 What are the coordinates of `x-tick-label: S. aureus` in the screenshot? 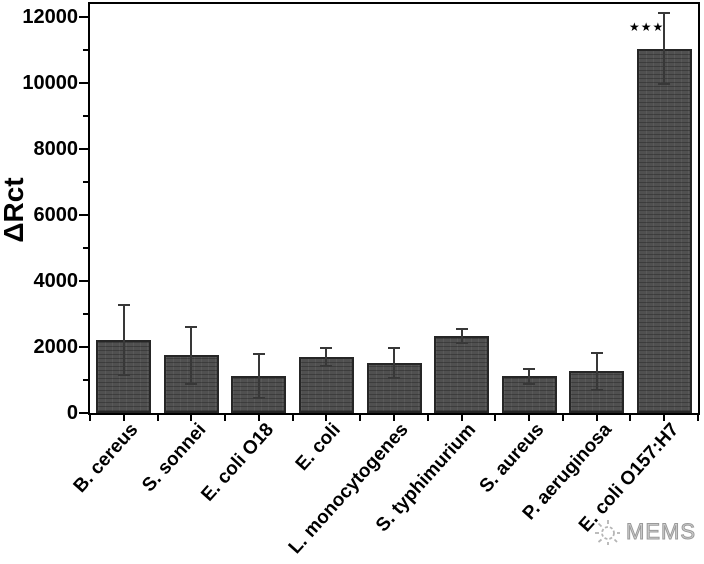 It's located at (511, 458).